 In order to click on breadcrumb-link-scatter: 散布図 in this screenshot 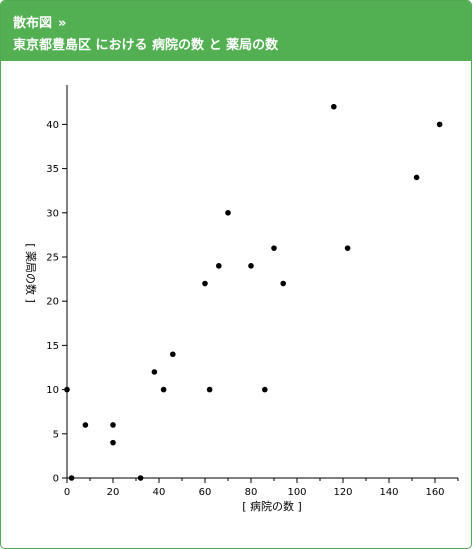, I will do `click(33, 23)`.